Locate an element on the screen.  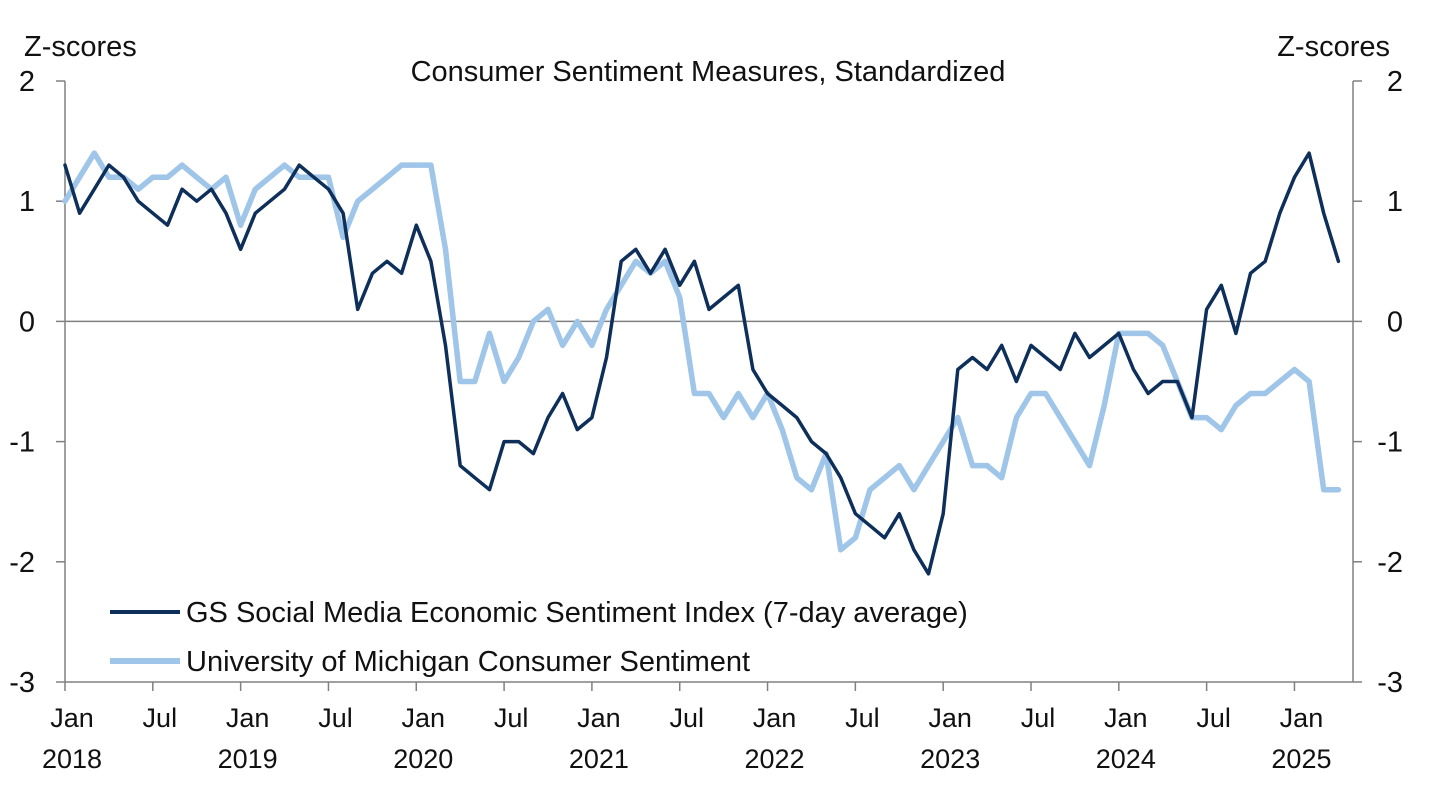
x-tick-label-year: 2020 is located at coordinates (423, 759).